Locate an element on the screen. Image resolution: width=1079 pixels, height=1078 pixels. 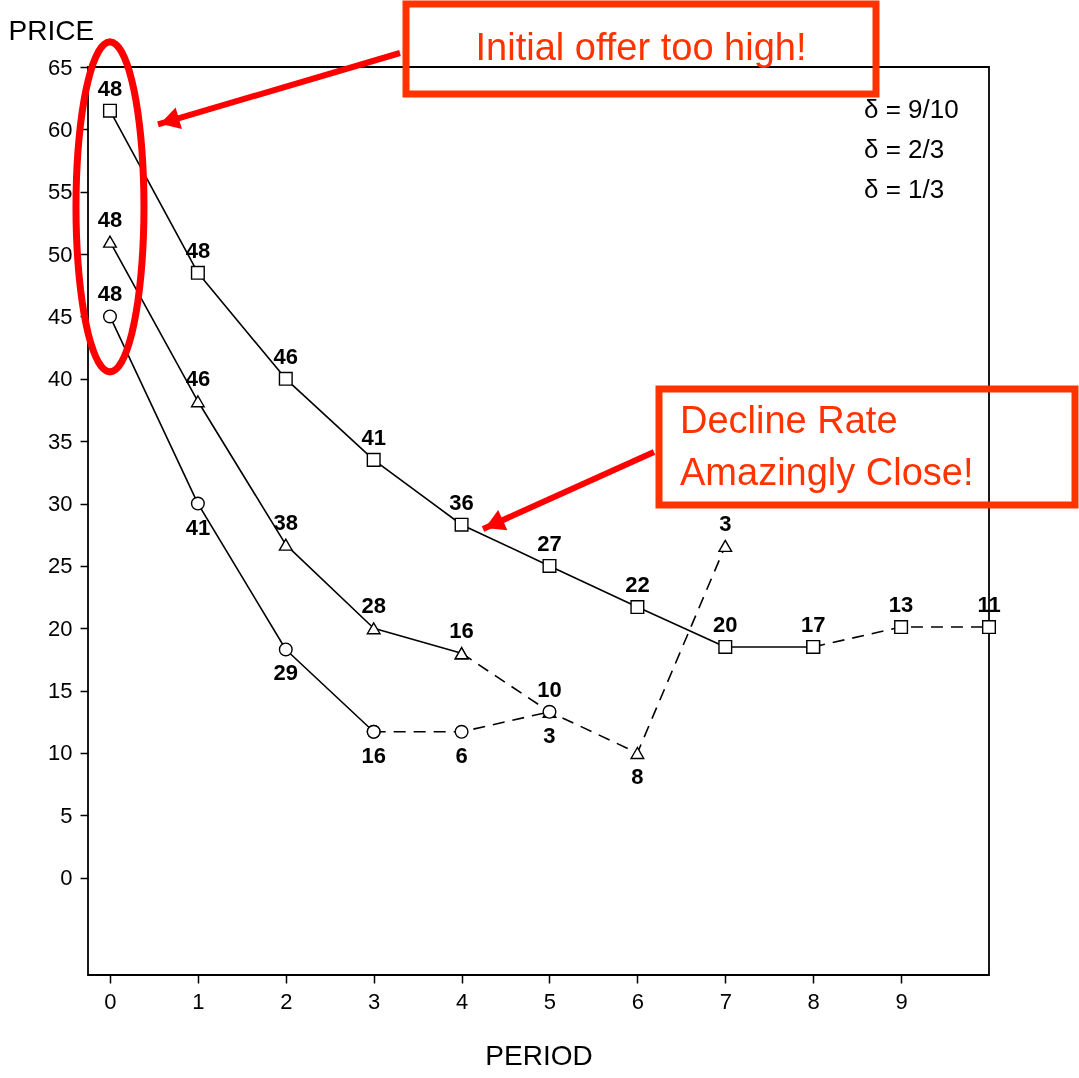
y-tick-label: 15 is located at coordinates (60, 691).